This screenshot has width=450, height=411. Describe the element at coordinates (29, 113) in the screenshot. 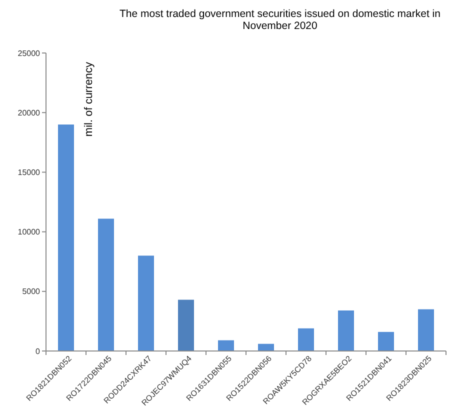

I see `y-tick-label: 20000` at that location.